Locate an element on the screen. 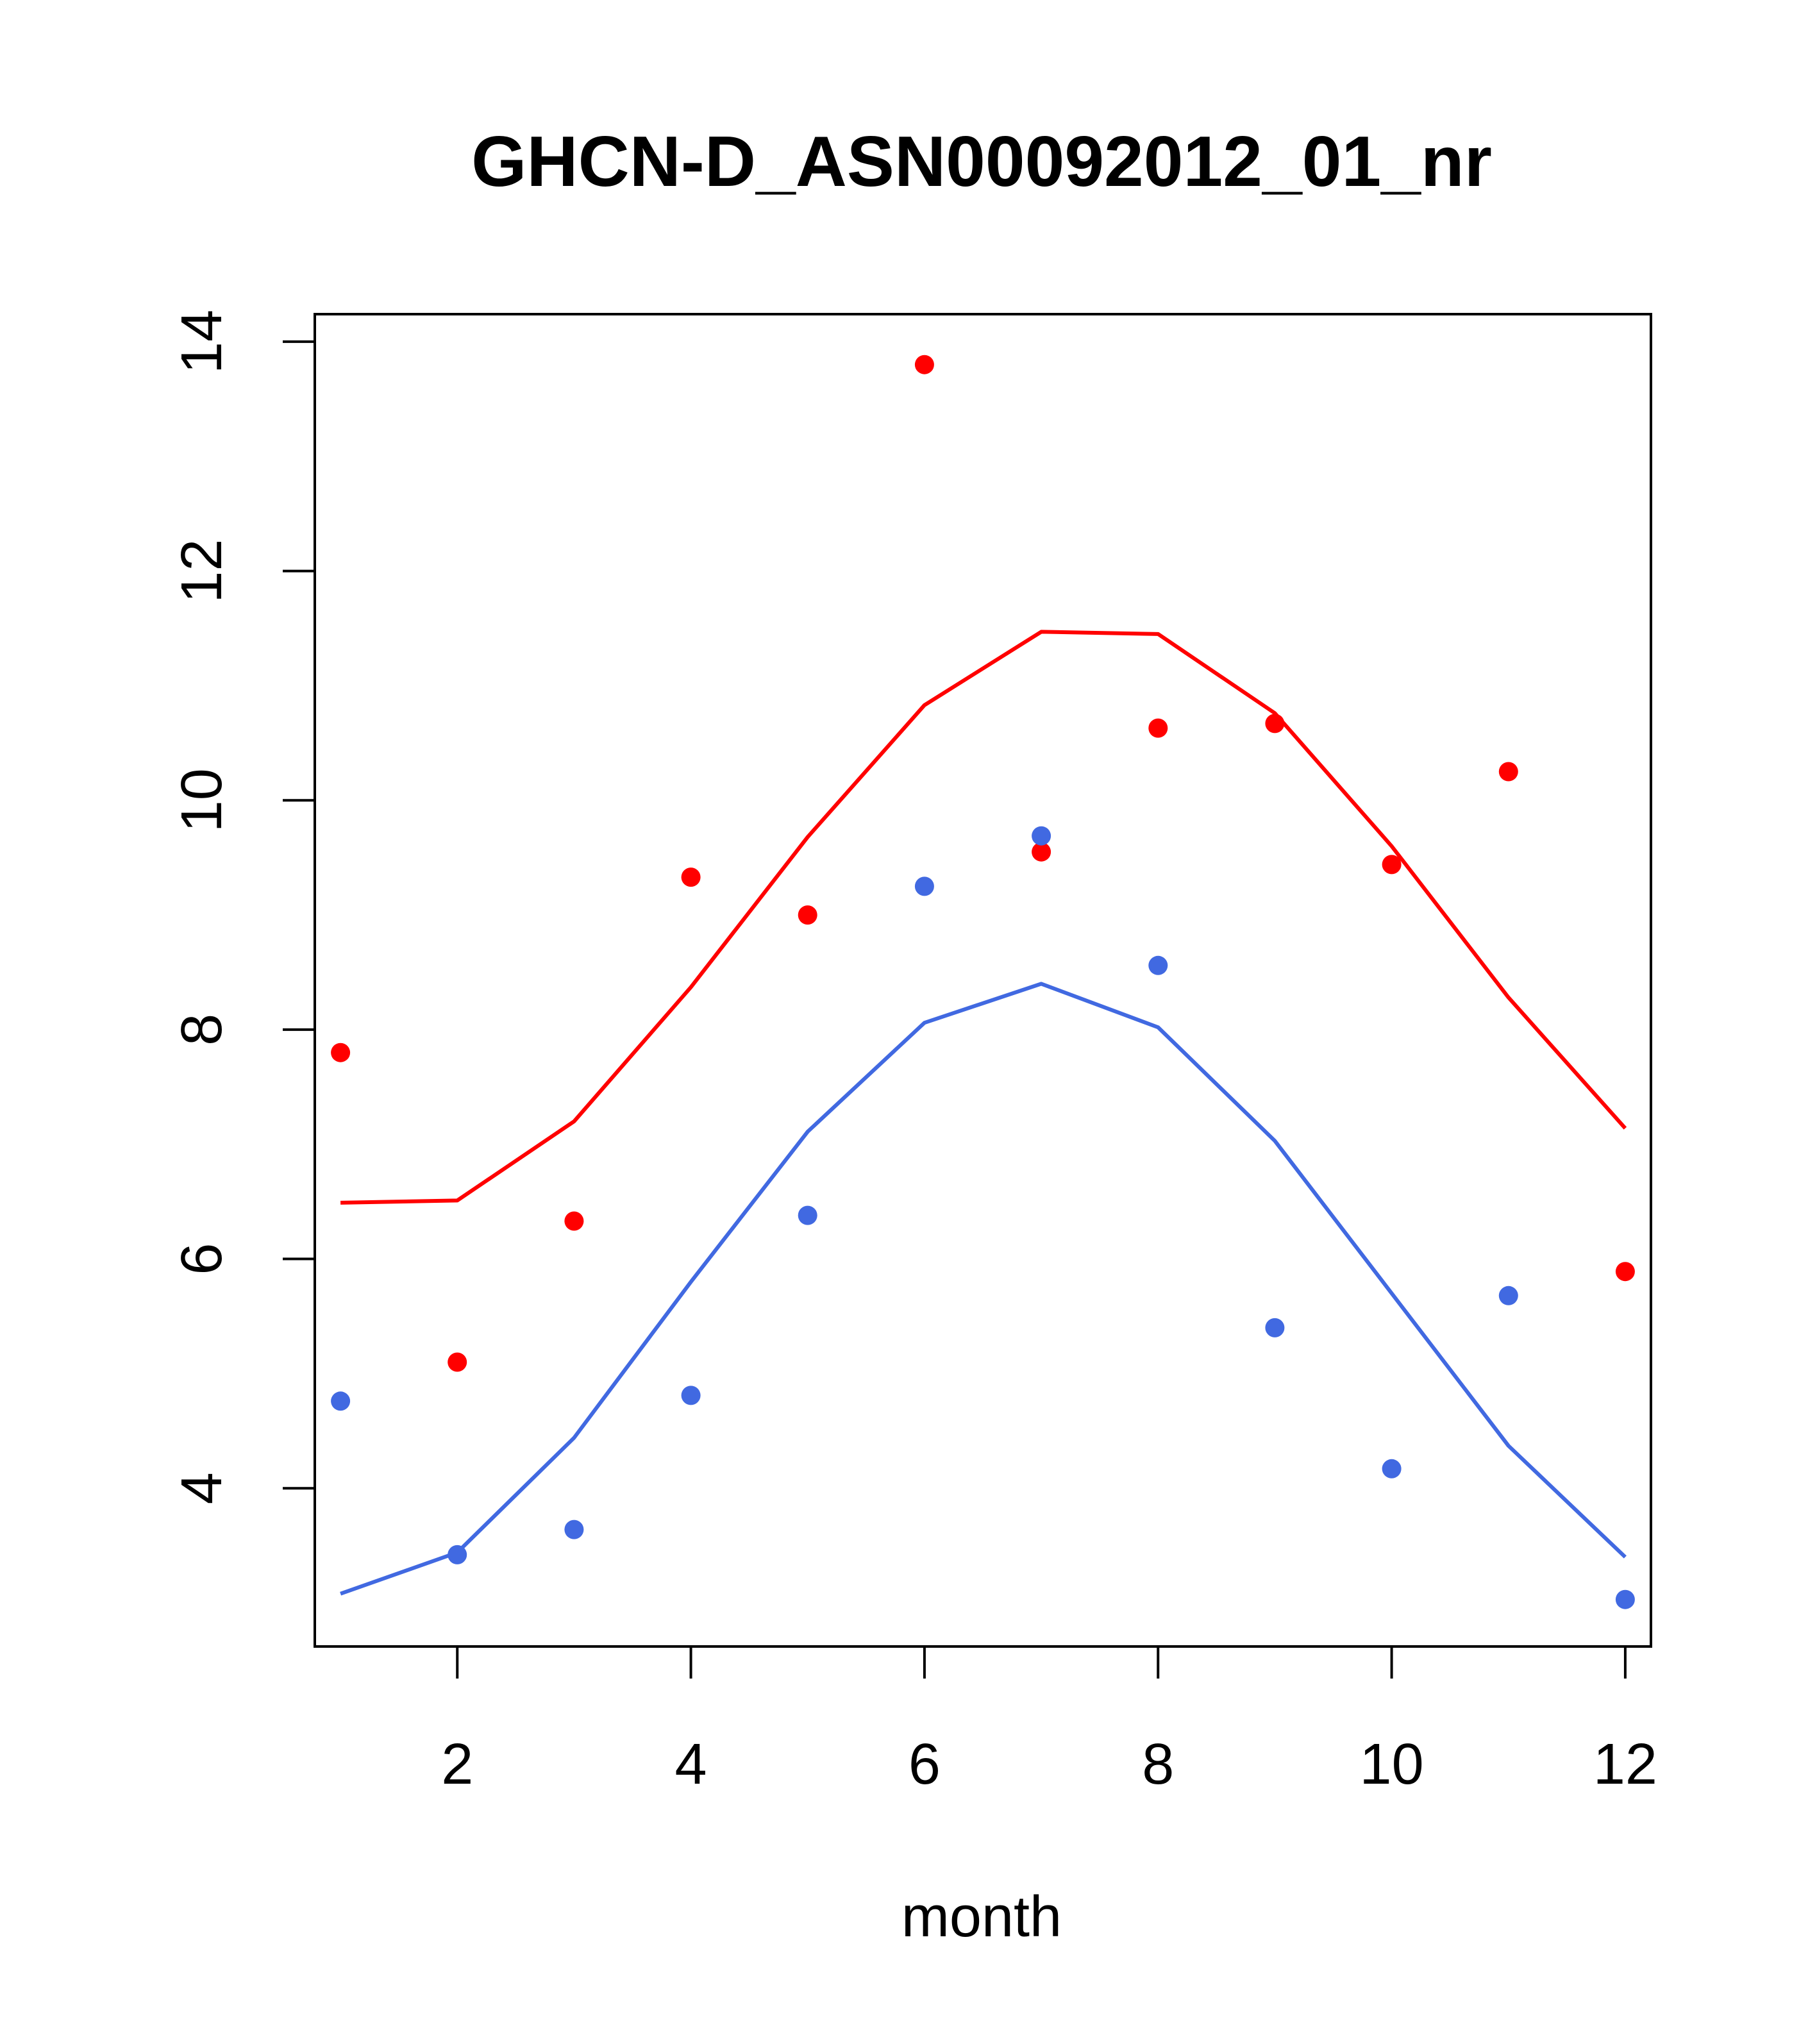  y-tick-label: 8 is located at coordinates (202, 1030).